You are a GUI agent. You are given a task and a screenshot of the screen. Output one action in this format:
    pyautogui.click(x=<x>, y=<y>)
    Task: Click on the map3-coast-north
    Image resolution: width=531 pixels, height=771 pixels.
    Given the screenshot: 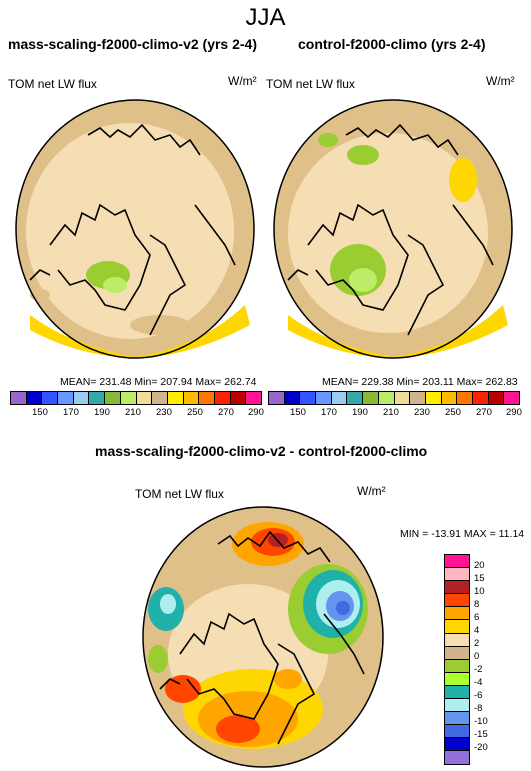 What is the action you would take?
    pyautogui.click(x=274, y=546)
    